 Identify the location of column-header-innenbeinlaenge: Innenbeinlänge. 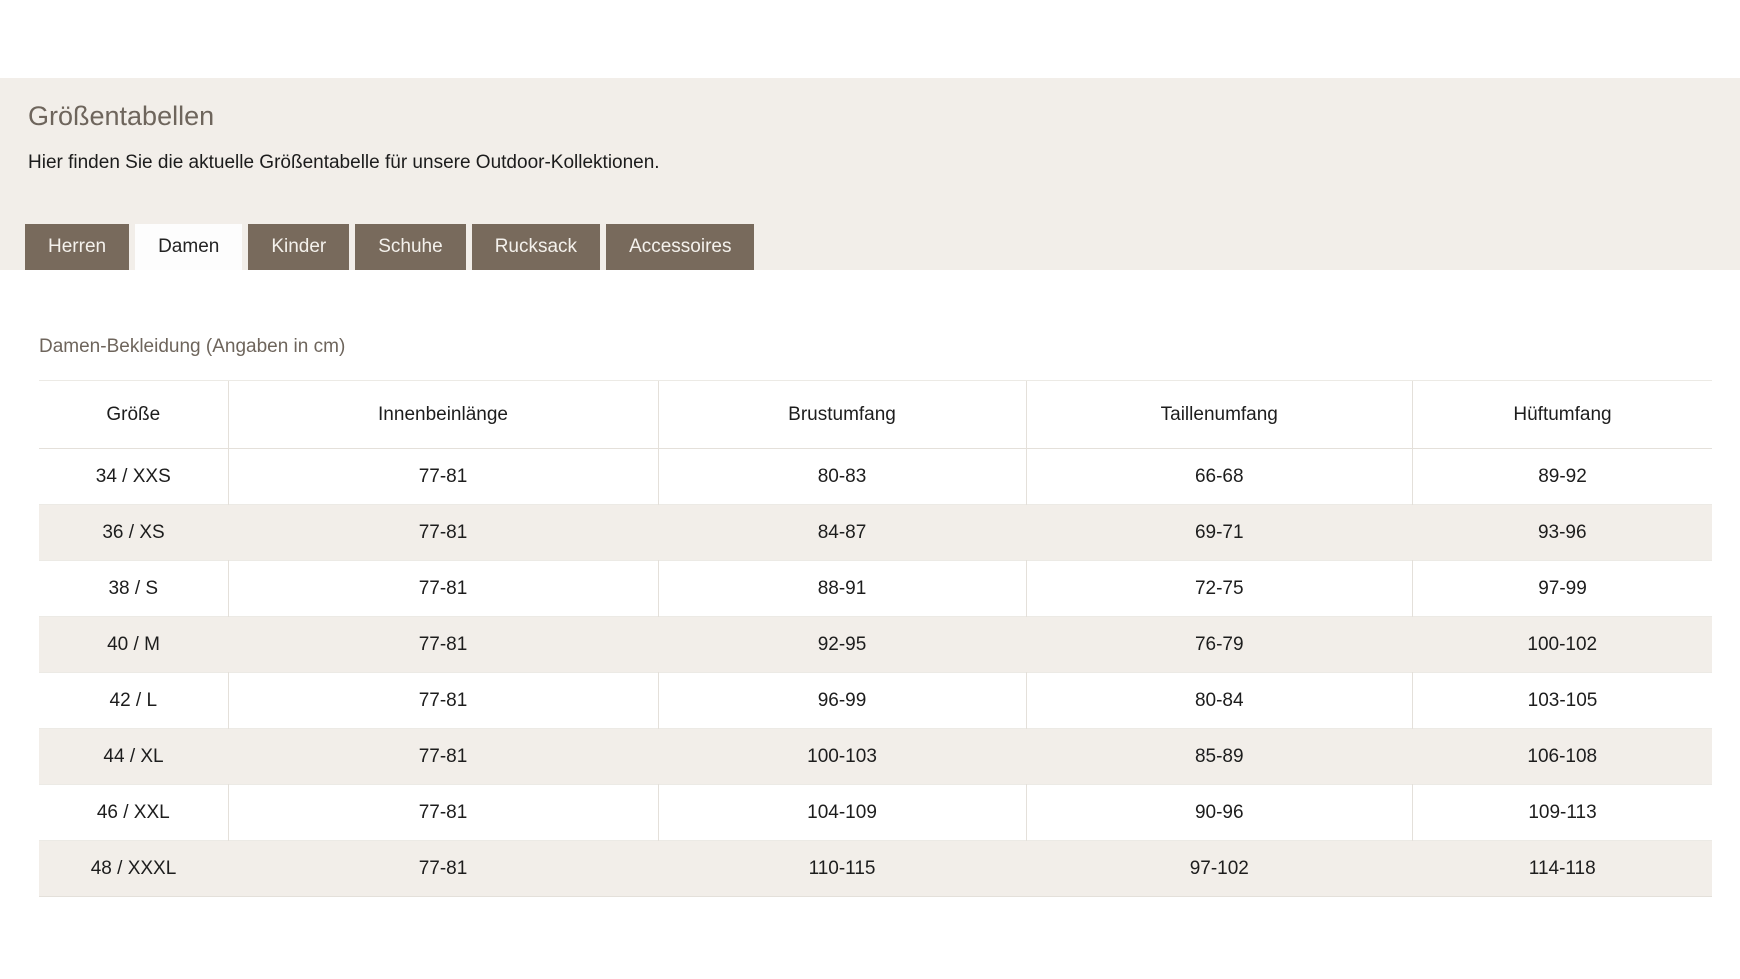
(442, 414).